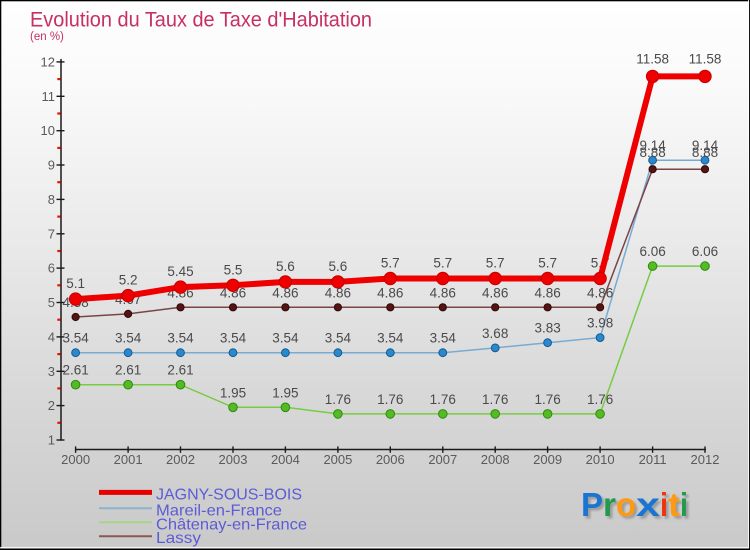  Describe the element at coordinates (600, 323) in the screenshot. I see `svg-text: 3.98` at that location.